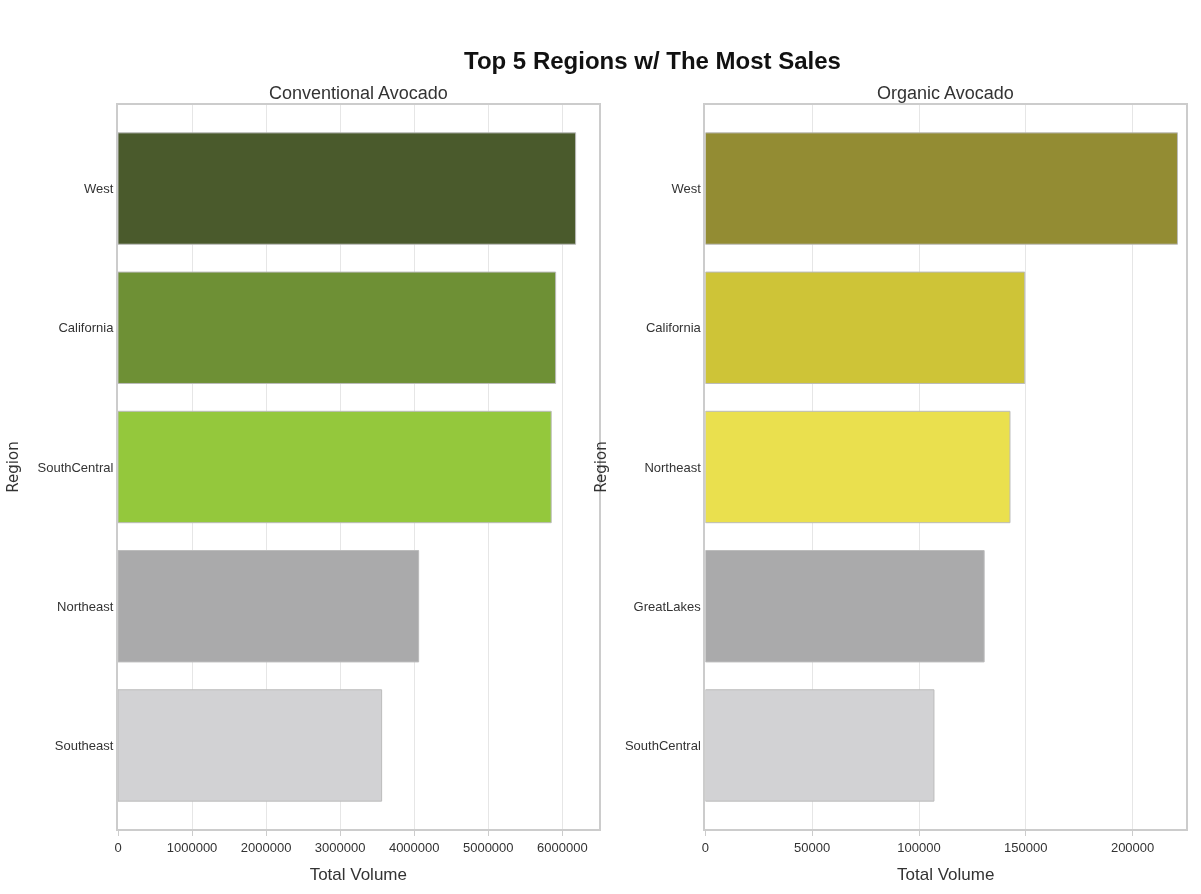 This screenshot has width=1201, height=894. I want to click on x-tick-label: 4000000, so click(414, 847).